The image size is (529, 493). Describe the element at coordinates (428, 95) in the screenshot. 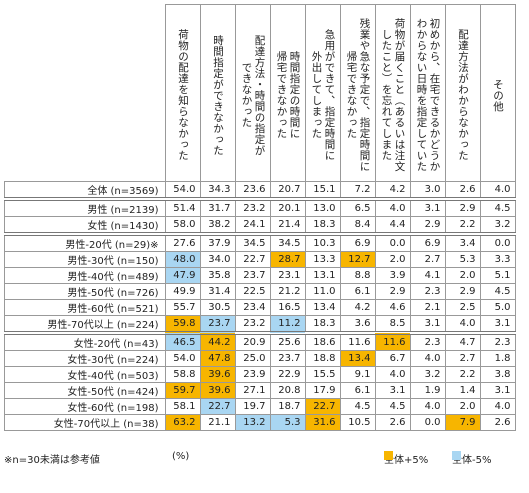

I see `column-header-text: 初めから、在宅できるかどうか わからない日時を指定していた` at that location.